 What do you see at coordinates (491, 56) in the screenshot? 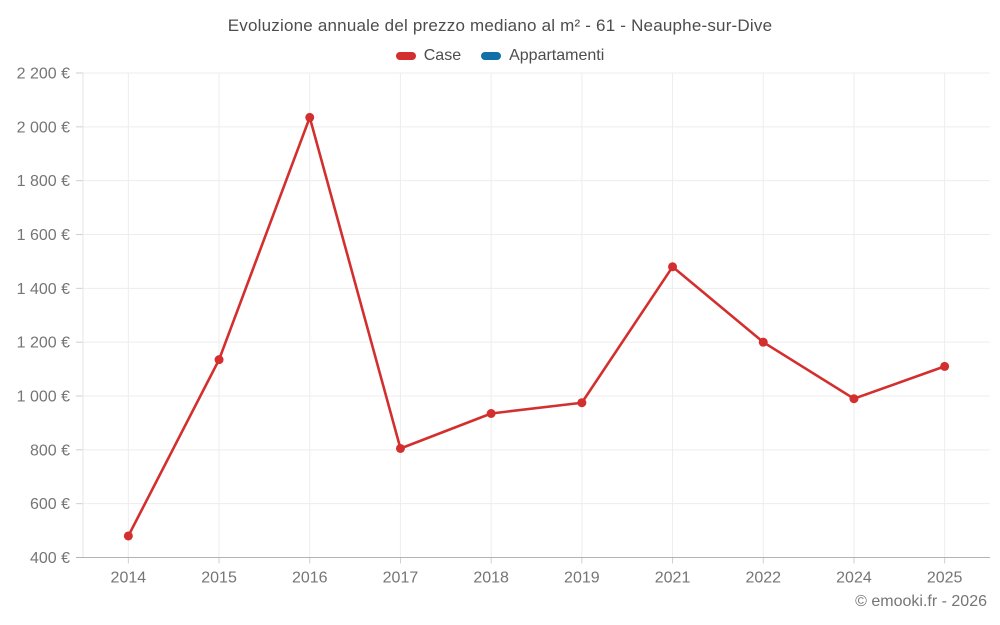
I see `appartamenti-legend-swatch-icon` at bounding box center [491, 56].